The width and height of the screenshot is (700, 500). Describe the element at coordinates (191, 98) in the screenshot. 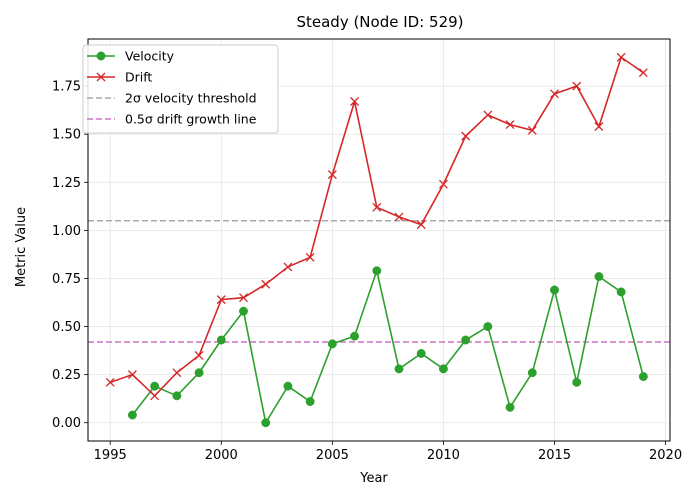

I see `legend-label: 2σ velocity threshold` at that location.